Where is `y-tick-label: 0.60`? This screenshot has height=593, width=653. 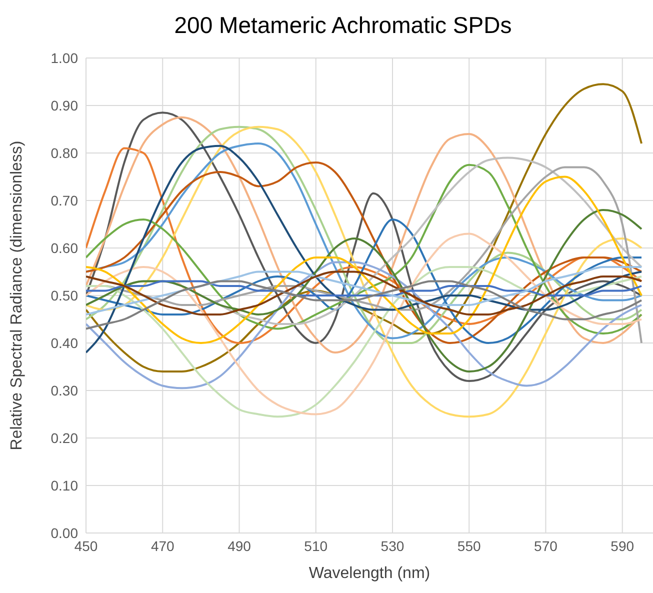
y-tick-label: 0.60 is located at coordinates (64, 248).